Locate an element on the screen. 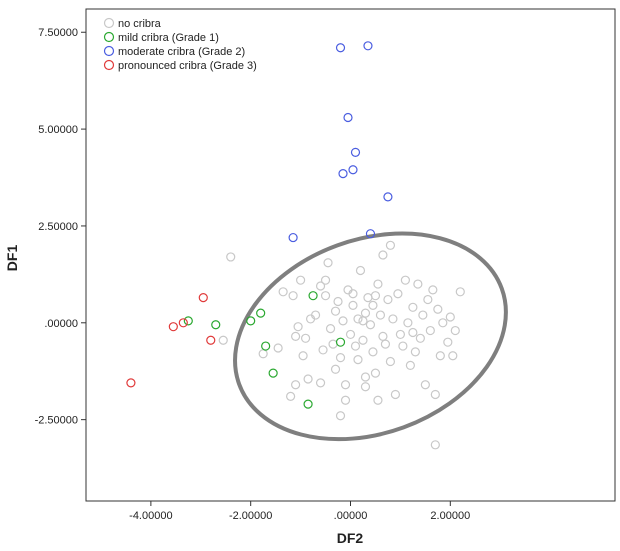  y-tick-label: .00000 is located at coordinates (61, 324).